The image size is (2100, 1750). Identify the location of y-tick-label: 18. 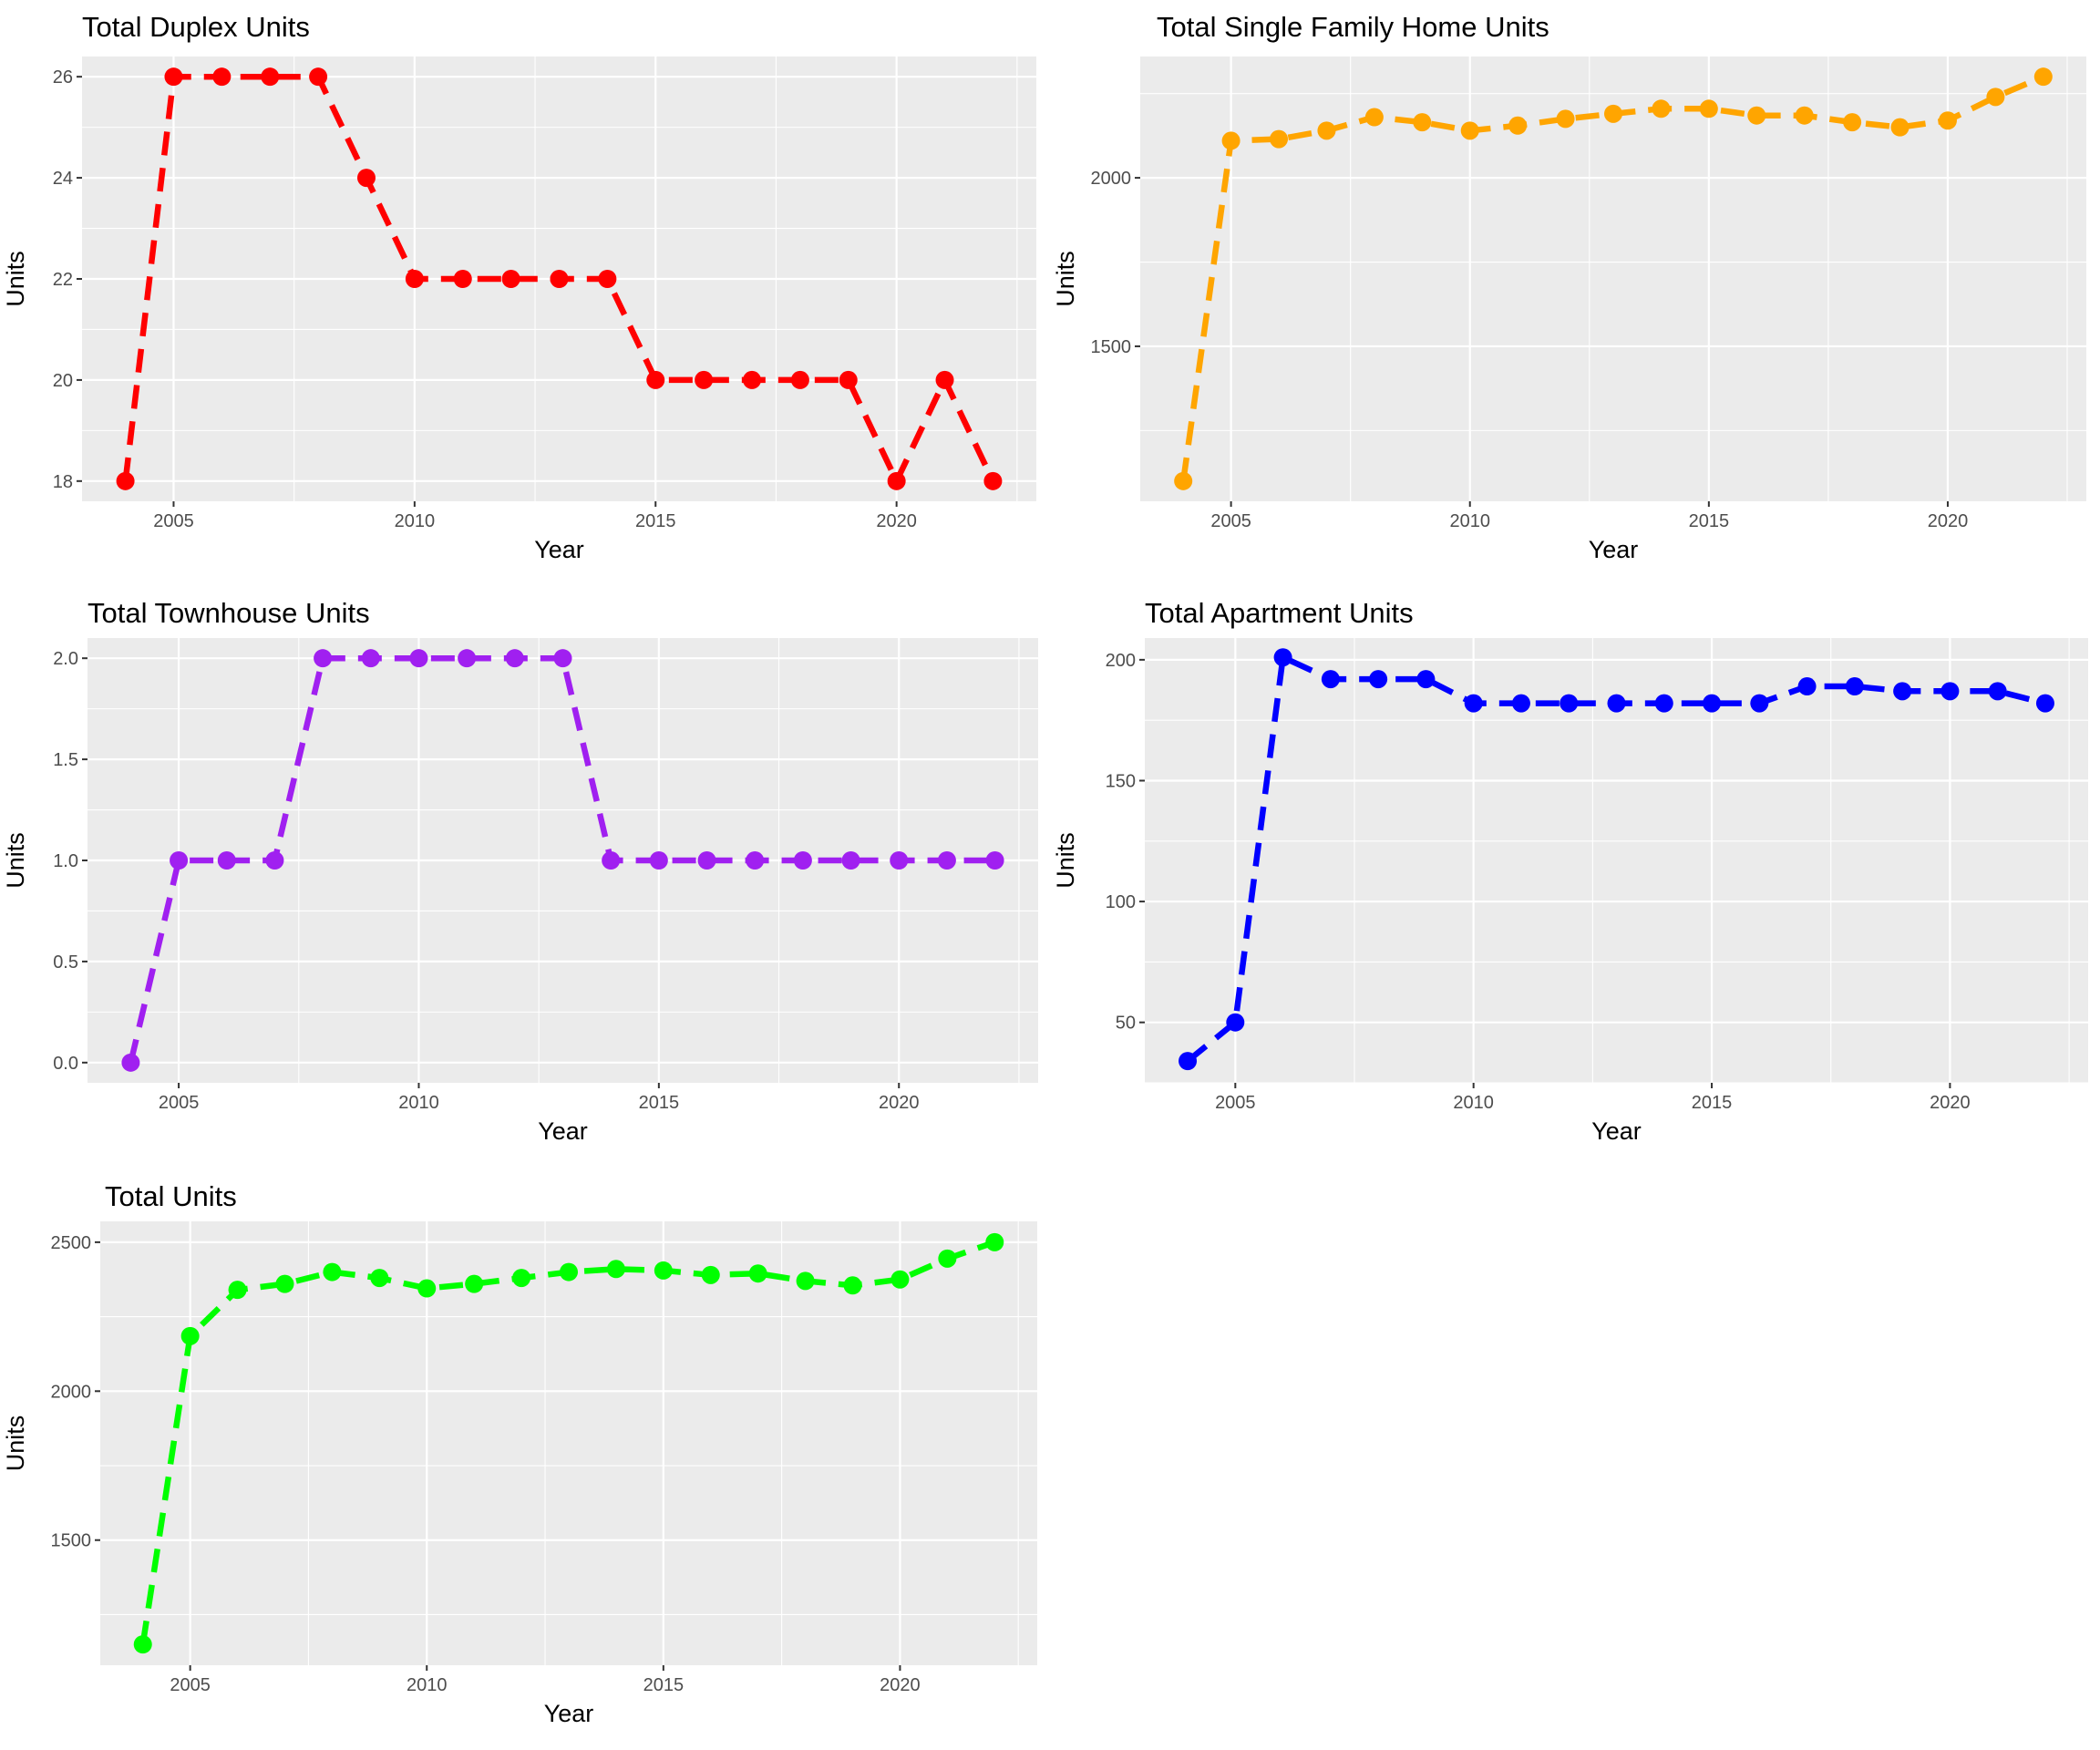
(63, 482).